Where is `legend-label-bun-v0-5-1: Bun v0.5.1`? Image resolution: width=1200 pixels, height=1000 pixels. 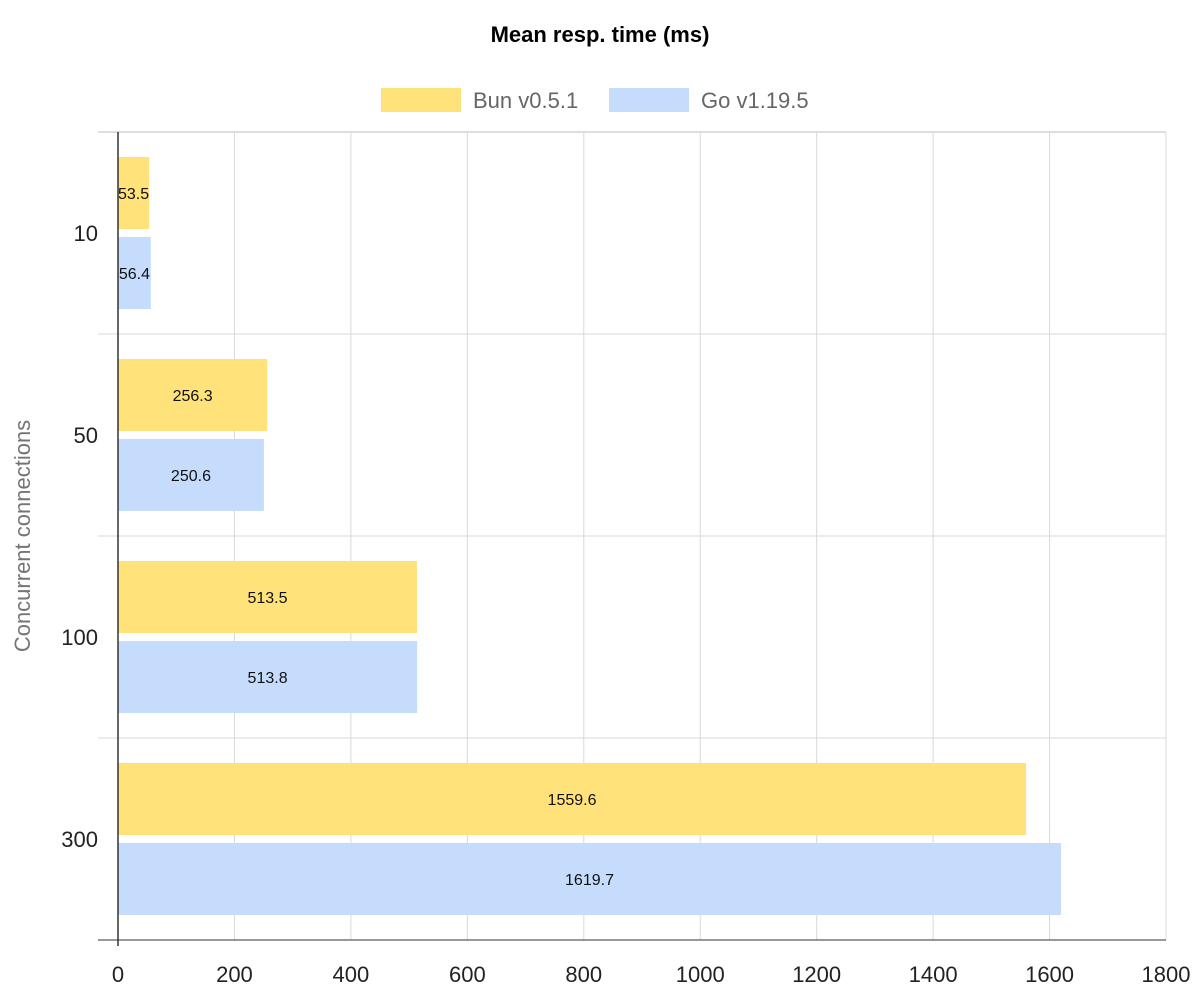 legend-label-bun-v0-5-1: Bun v0.5.1 is located at coordinates (525, 100).